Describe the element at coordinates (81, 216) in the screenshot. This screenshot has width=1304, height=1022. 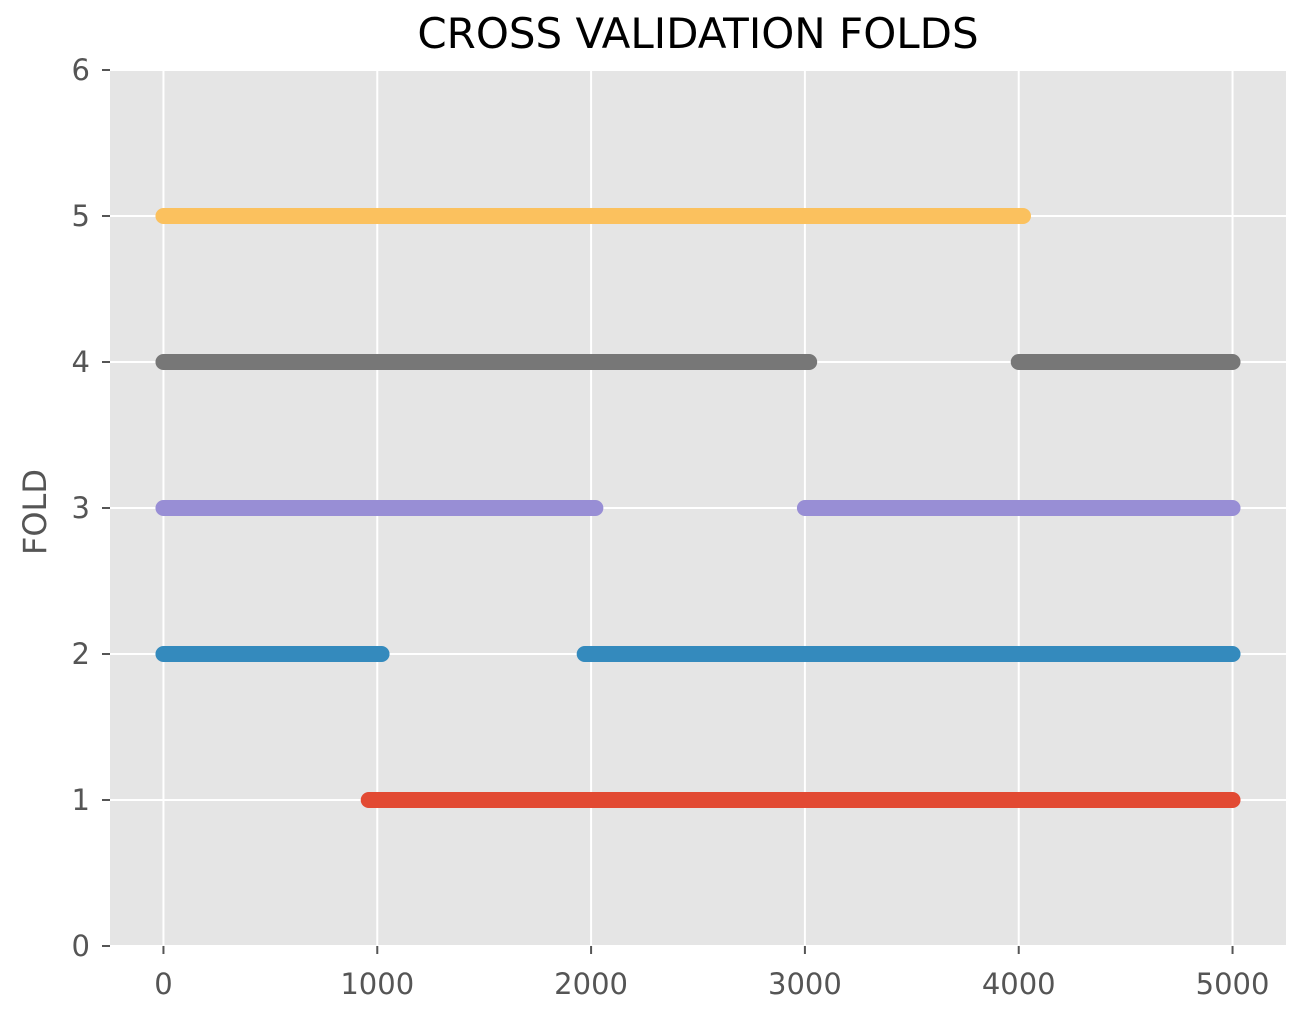
I see `y-tick-label-5: 5` at that location.